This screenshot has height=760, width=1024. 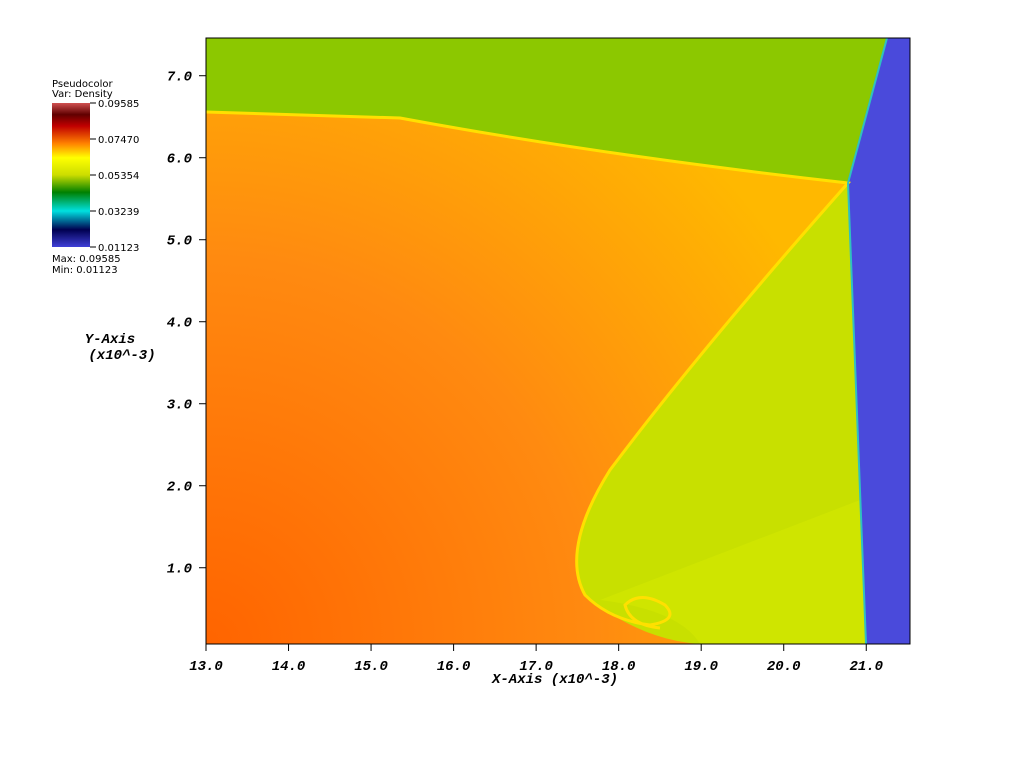 I want to click on x-tick-label: 21.0, so click(x=866, y=667).